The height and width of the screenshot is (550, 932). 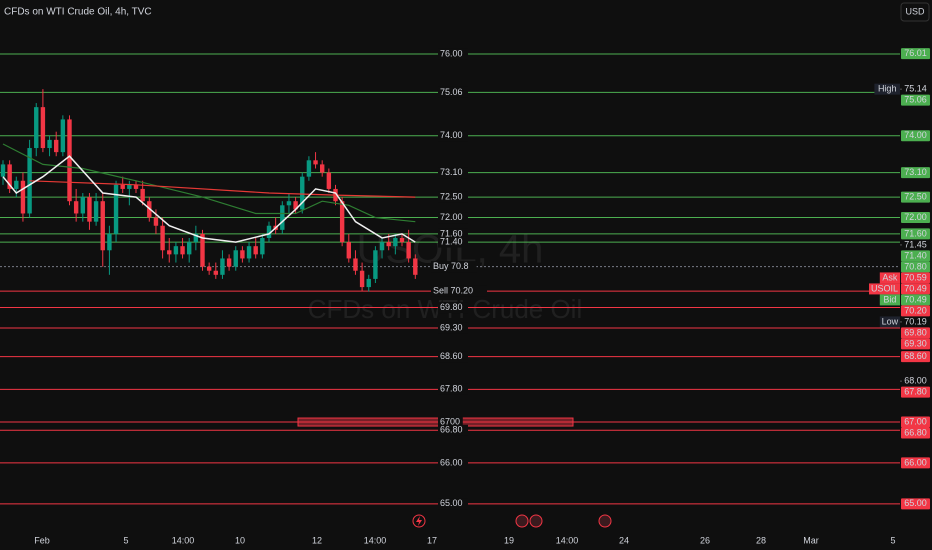 What do you see at coordinates (915, 421) in the screenshot?
I see `price-tag-label: 67.00` at bounding box center [915, 421].